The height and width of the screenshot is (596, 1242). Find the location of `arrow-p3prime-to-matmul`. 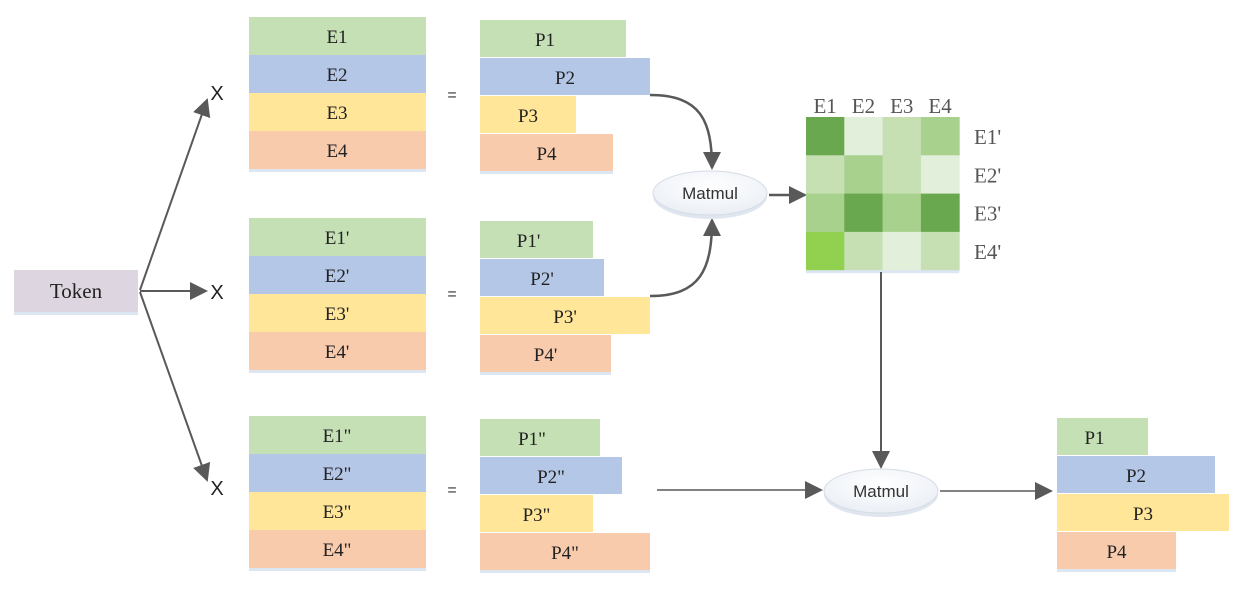

arrow-p3prime-to-matmul is located at coordinates (685, 258).